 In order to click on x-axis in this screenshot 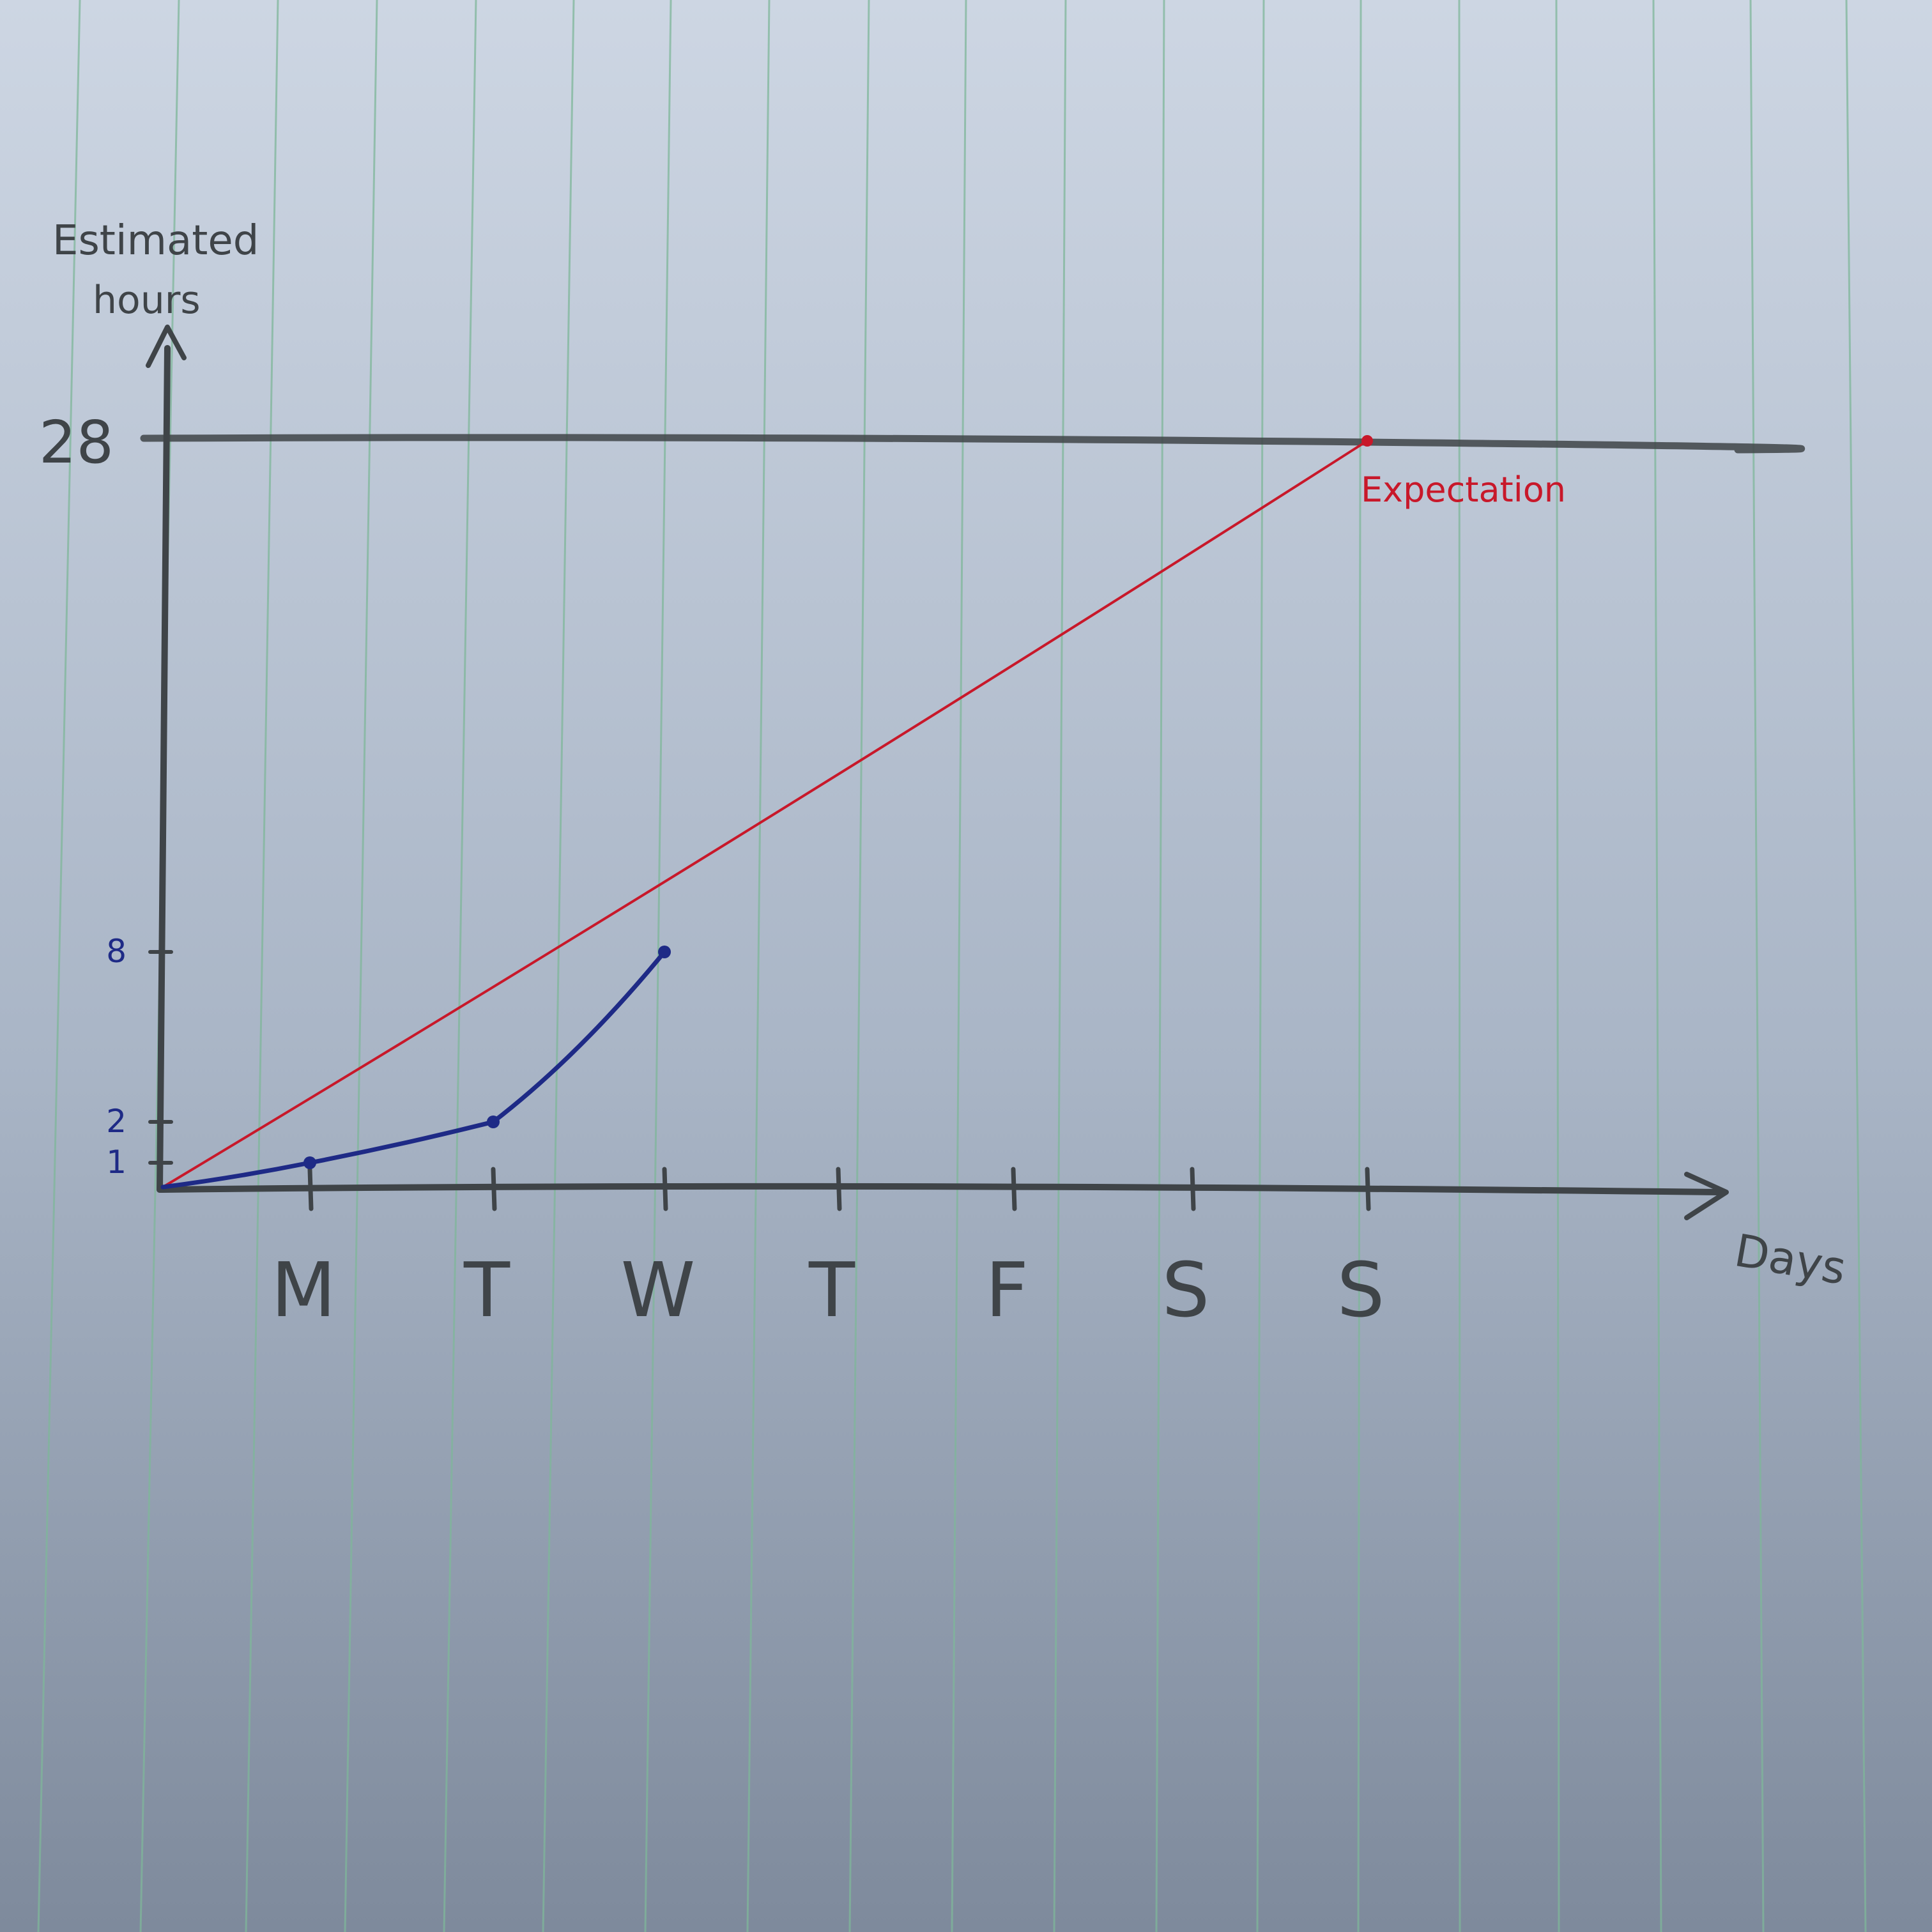, I will do `click(939, 1189)`.